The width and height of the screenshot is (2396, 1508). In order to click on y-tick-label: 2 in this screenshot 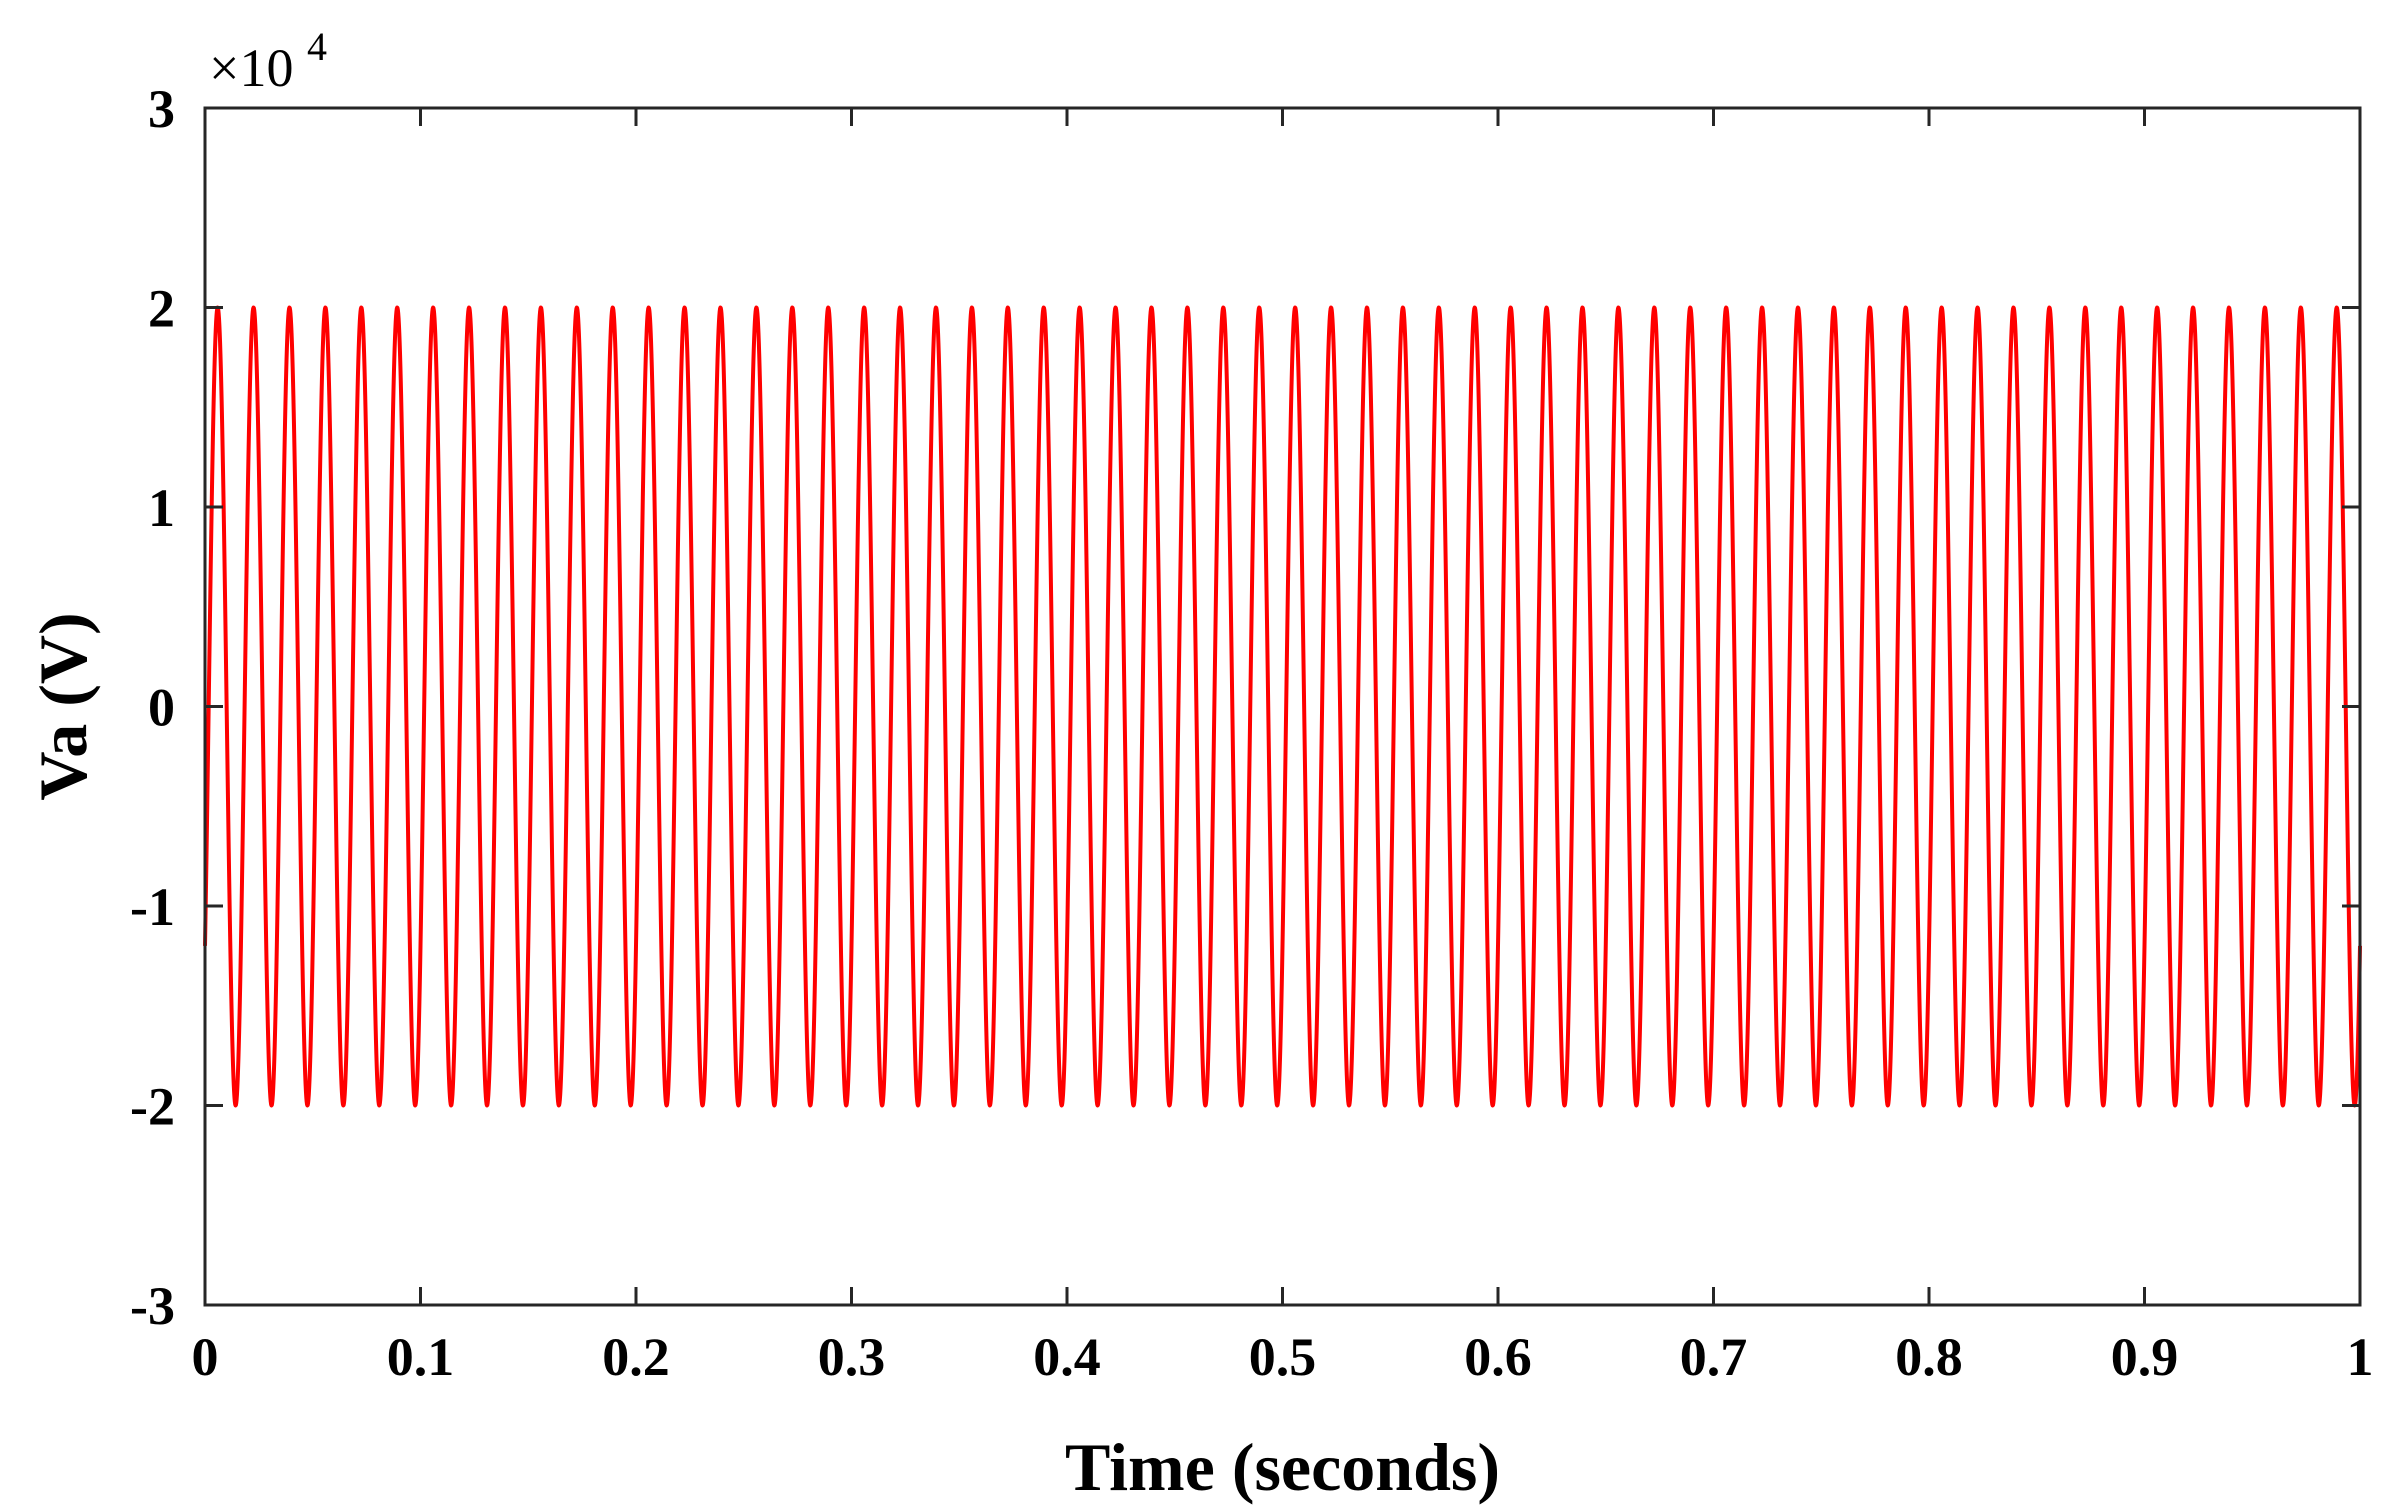, I will do `click(161, 309)`.